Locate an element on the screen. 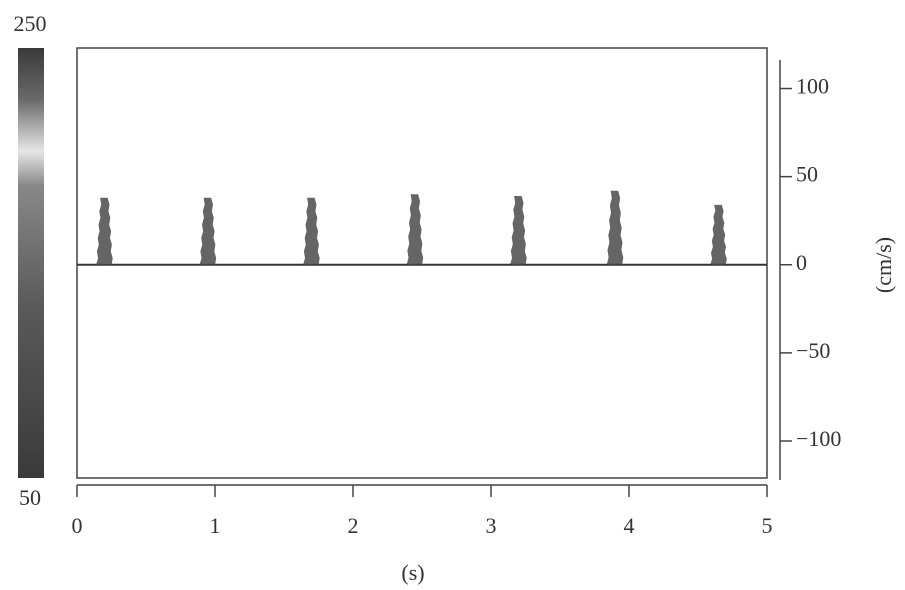 The width and height of the screenshot is (905, 590). x-tick-label: 3 is located at coordinates (491, 525).